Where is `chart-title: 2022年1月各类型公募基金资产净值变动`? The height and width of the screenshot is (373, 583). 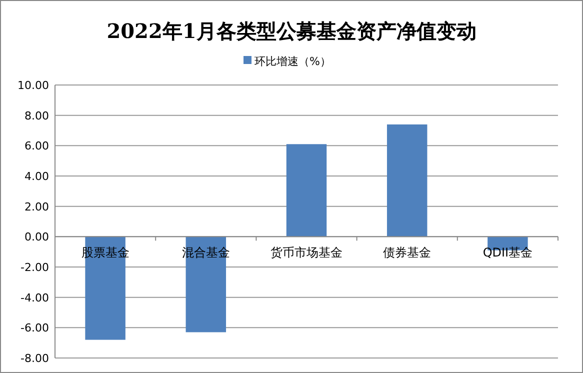
chart-title: 2022年1月各类型公募基金资产净值变动 is located at coordinates (291, 31).